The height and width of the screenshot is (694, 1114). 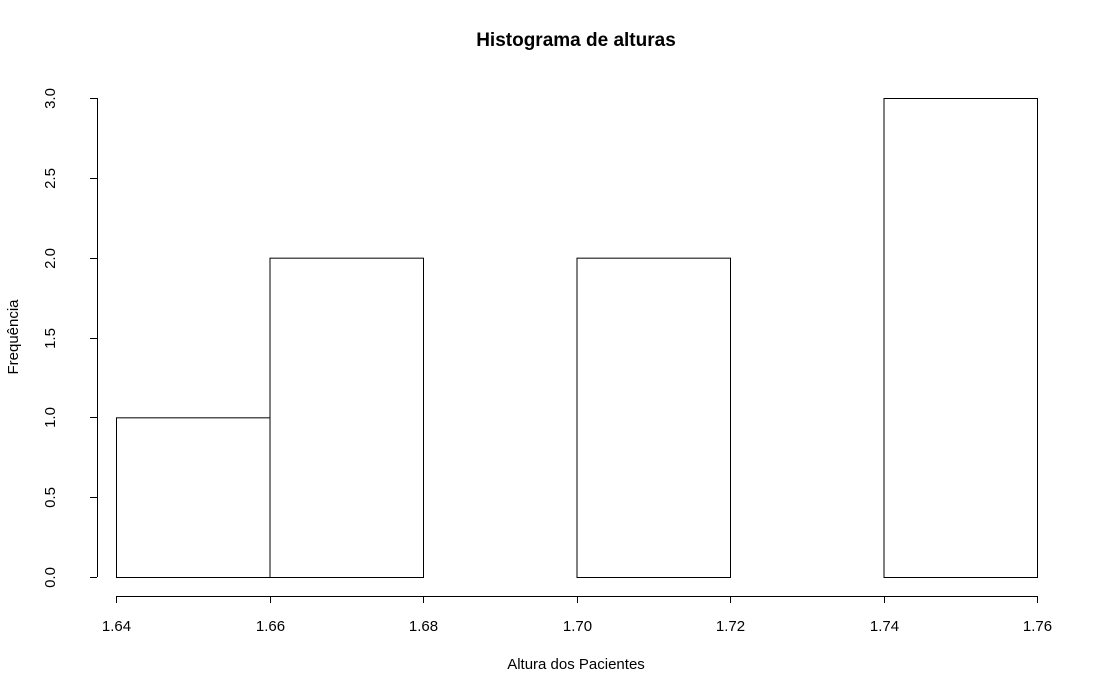 I want to click on y-tick-label: 2.0, so click(x=50, y=258).